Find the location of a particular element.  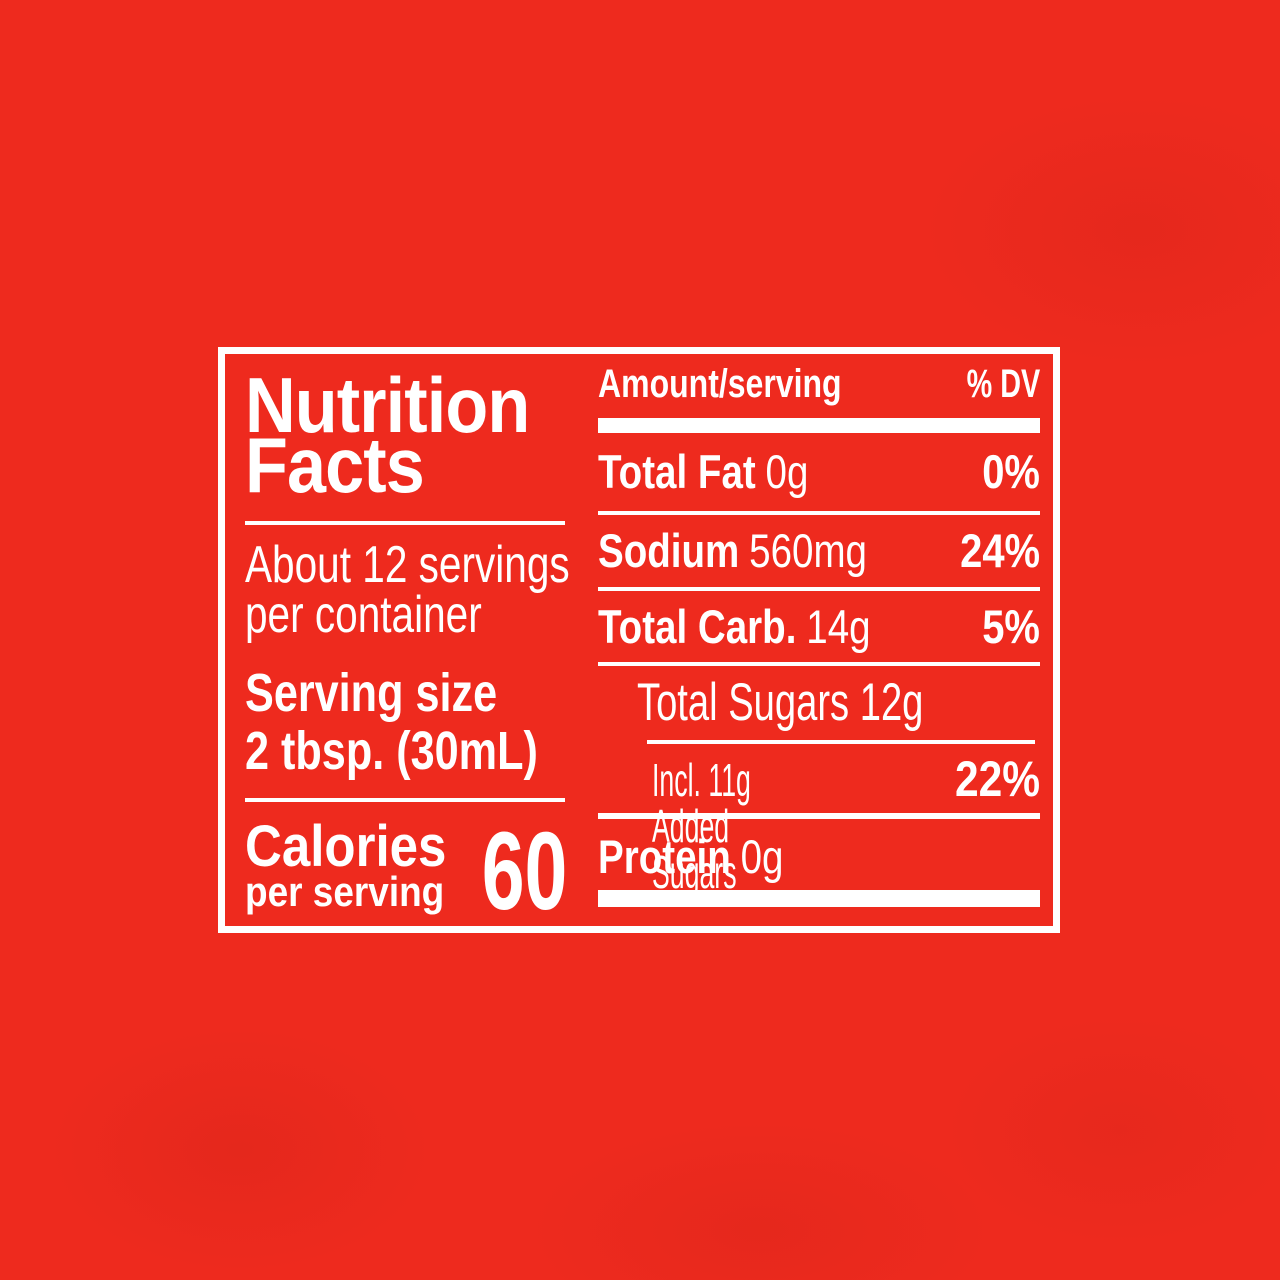

added-sugars-dv: 22% is located at coordinates (997, 779).